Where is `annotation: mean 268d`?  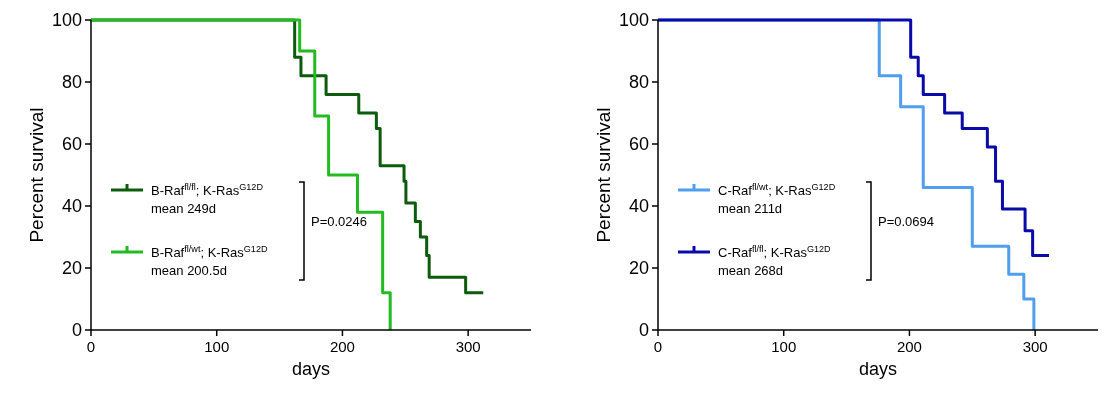 annotation: mean 268d is located at coordinates (751, 270).